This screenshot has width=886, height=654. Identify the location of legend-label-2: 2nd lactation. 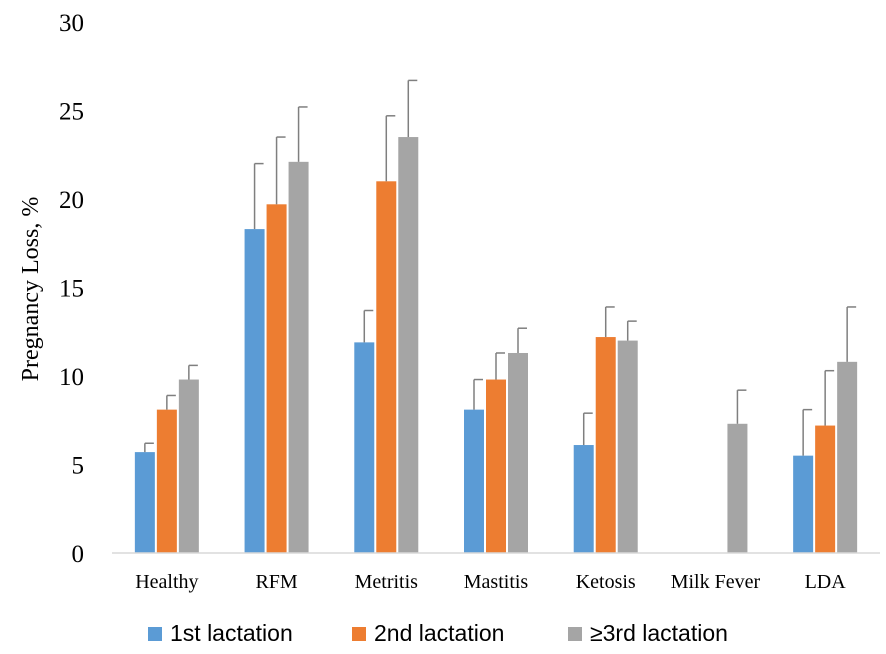
(439, 633).